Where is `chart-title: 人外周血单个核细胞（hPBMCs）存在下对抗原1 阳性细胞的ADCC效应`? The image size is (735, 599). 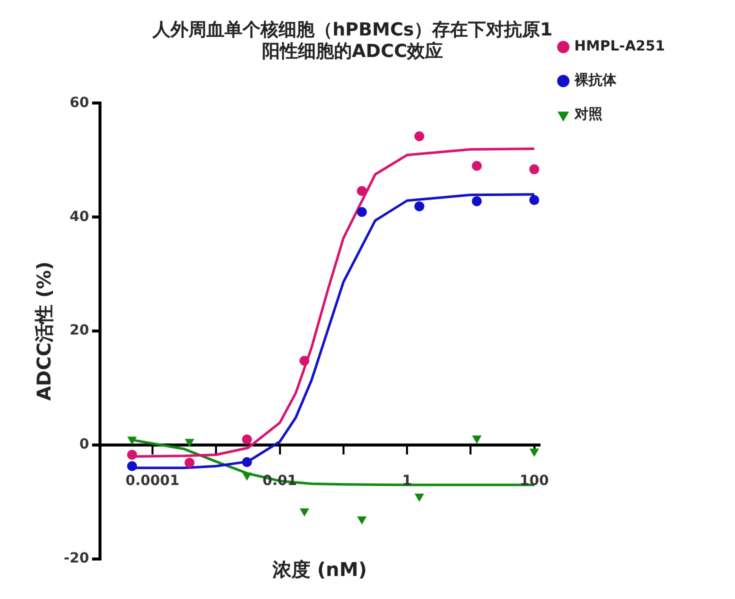 chart-title: 人外周血单个核细胞（hPBMCs）存在下对抗原1 阳性细胞的ADCC效应 is located at coordinates (352, 40).